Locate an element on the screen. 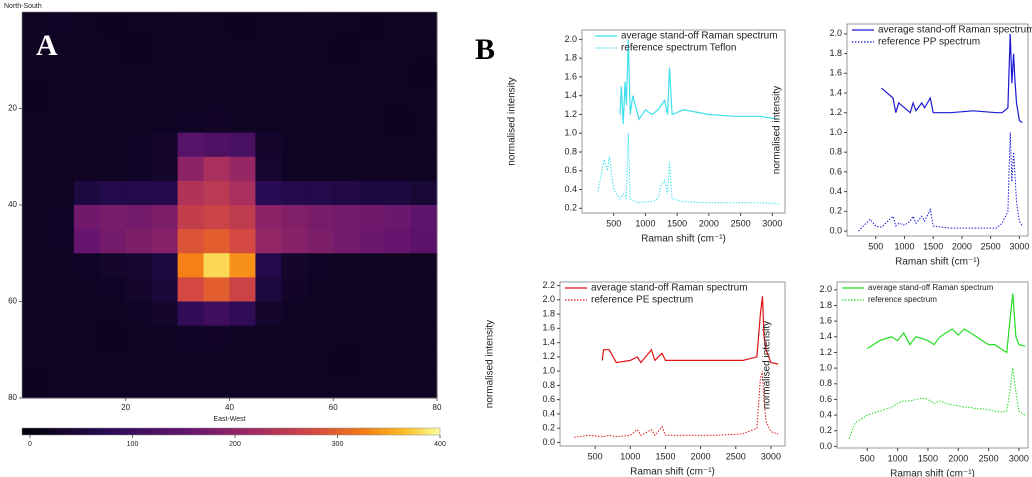 The width and height of the screenshot is (1032, 477). x-tick-label: 2500 is located at coordinates (736, 456).